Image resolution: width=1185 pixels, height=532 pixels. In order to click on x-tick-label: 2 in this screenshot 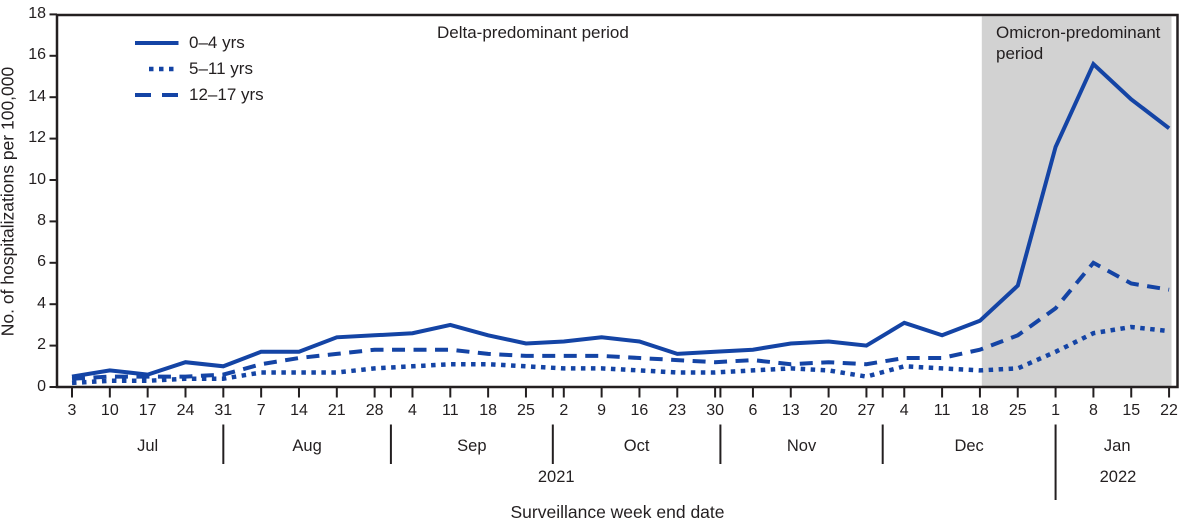, I will do `click(564, 410)`.